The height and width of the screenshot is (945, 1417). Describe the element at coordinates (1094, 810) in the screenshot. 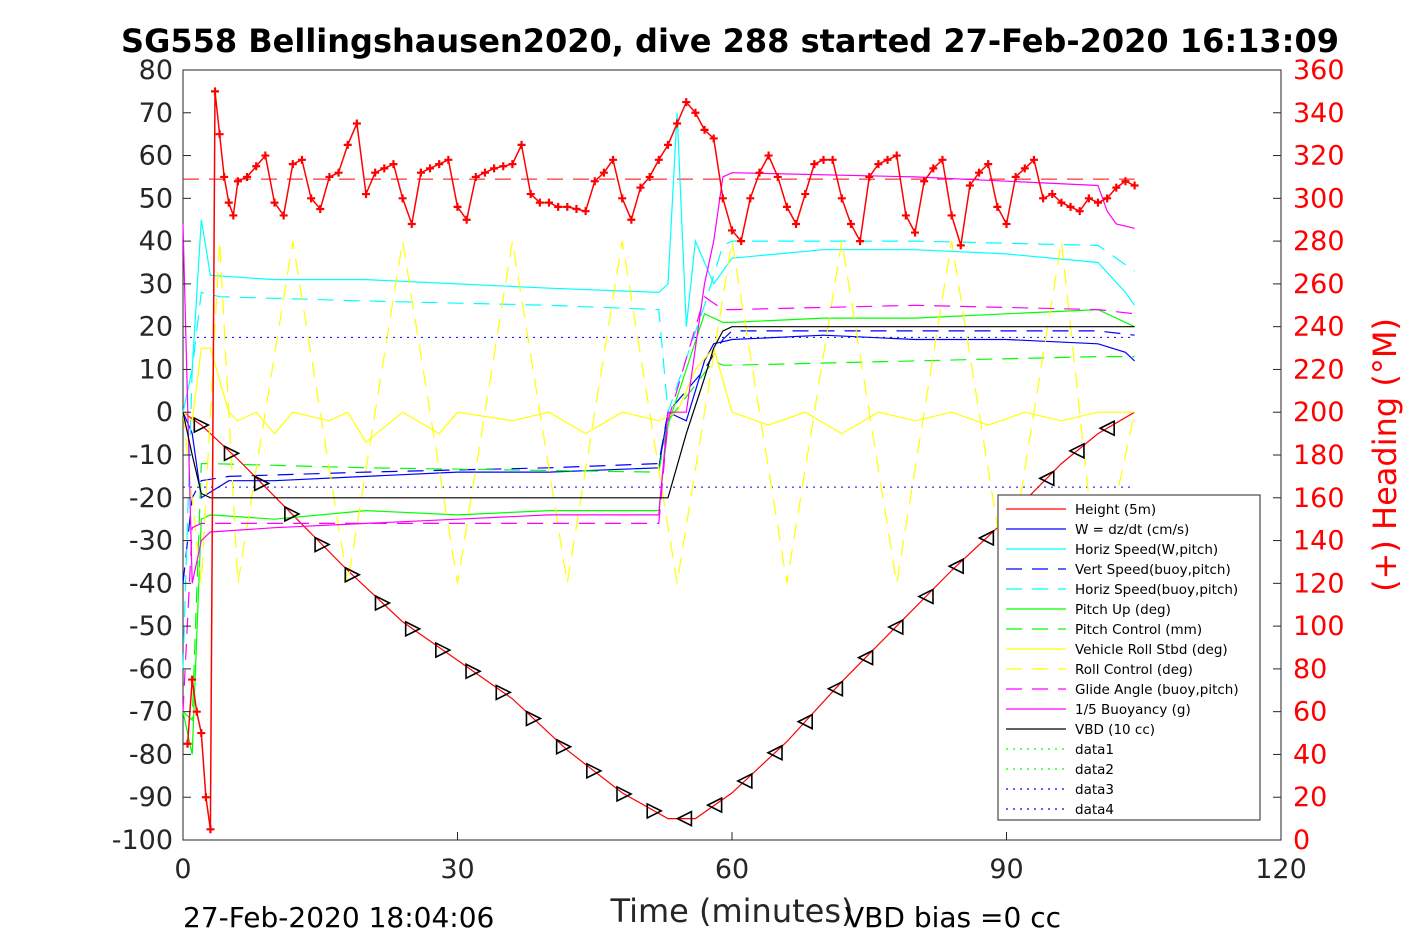

I see `legend-label: data4` at that location.